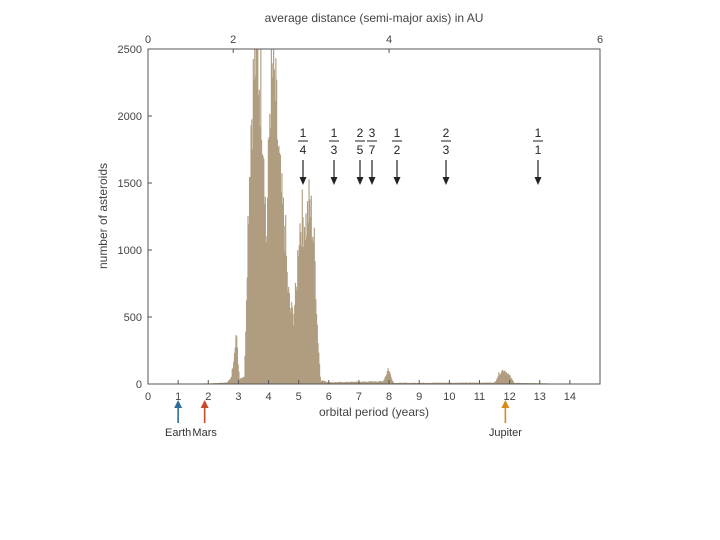  I want to click on x-tick-label: 5, so click(299, 397).